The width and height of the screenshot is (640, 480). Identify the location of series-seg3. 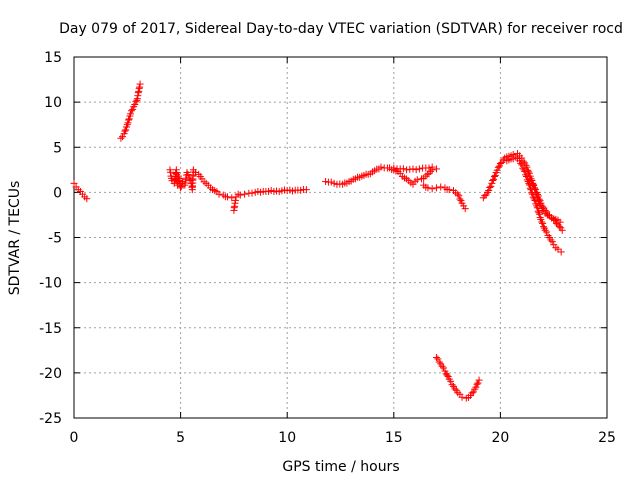
(201, 184).